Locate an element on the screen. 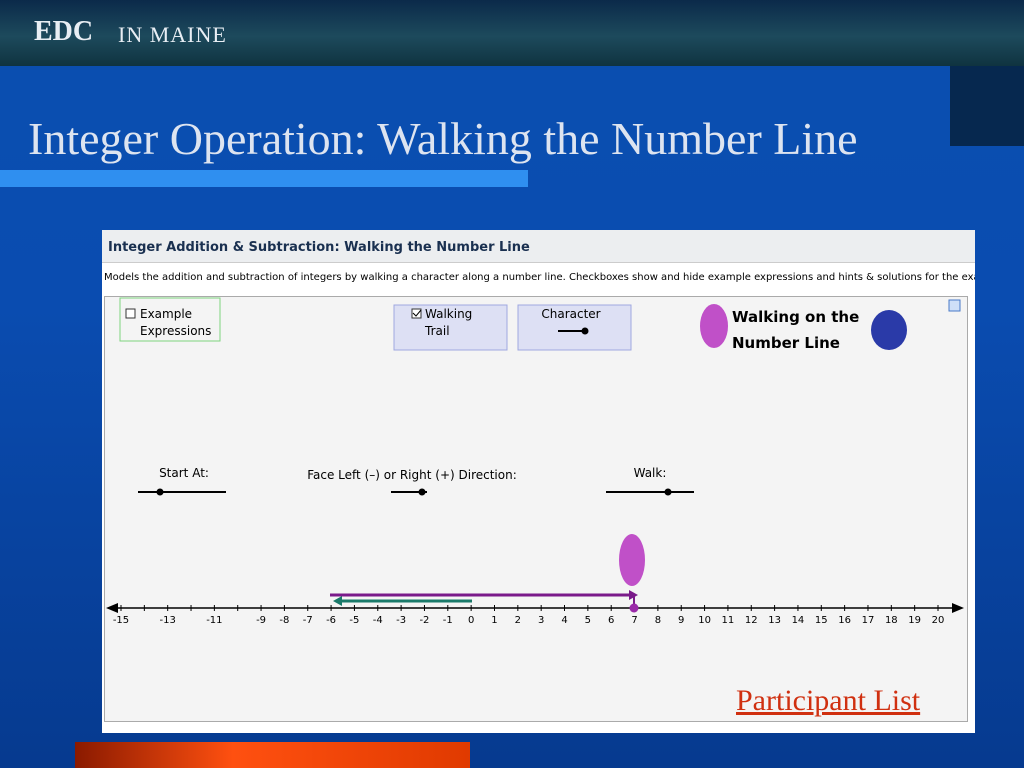 The height and width of the screenshot is (768, 1024). tick-label: -5 is located at coordinates (354, 620).